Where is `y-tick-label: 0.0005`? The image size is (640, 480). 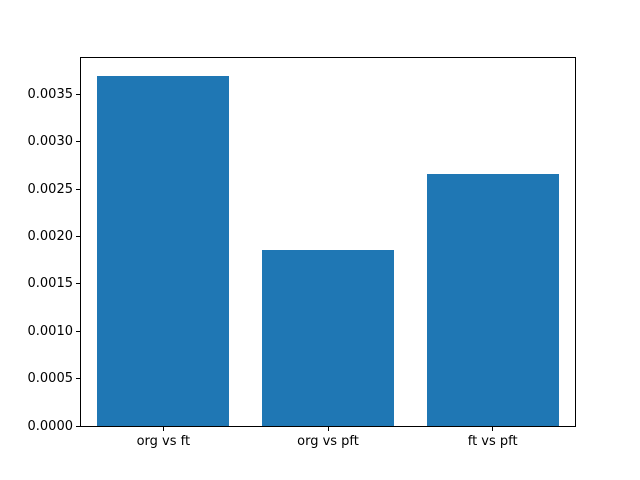 y-tick-label: 0.0005 is located at coordinates (50, 379).